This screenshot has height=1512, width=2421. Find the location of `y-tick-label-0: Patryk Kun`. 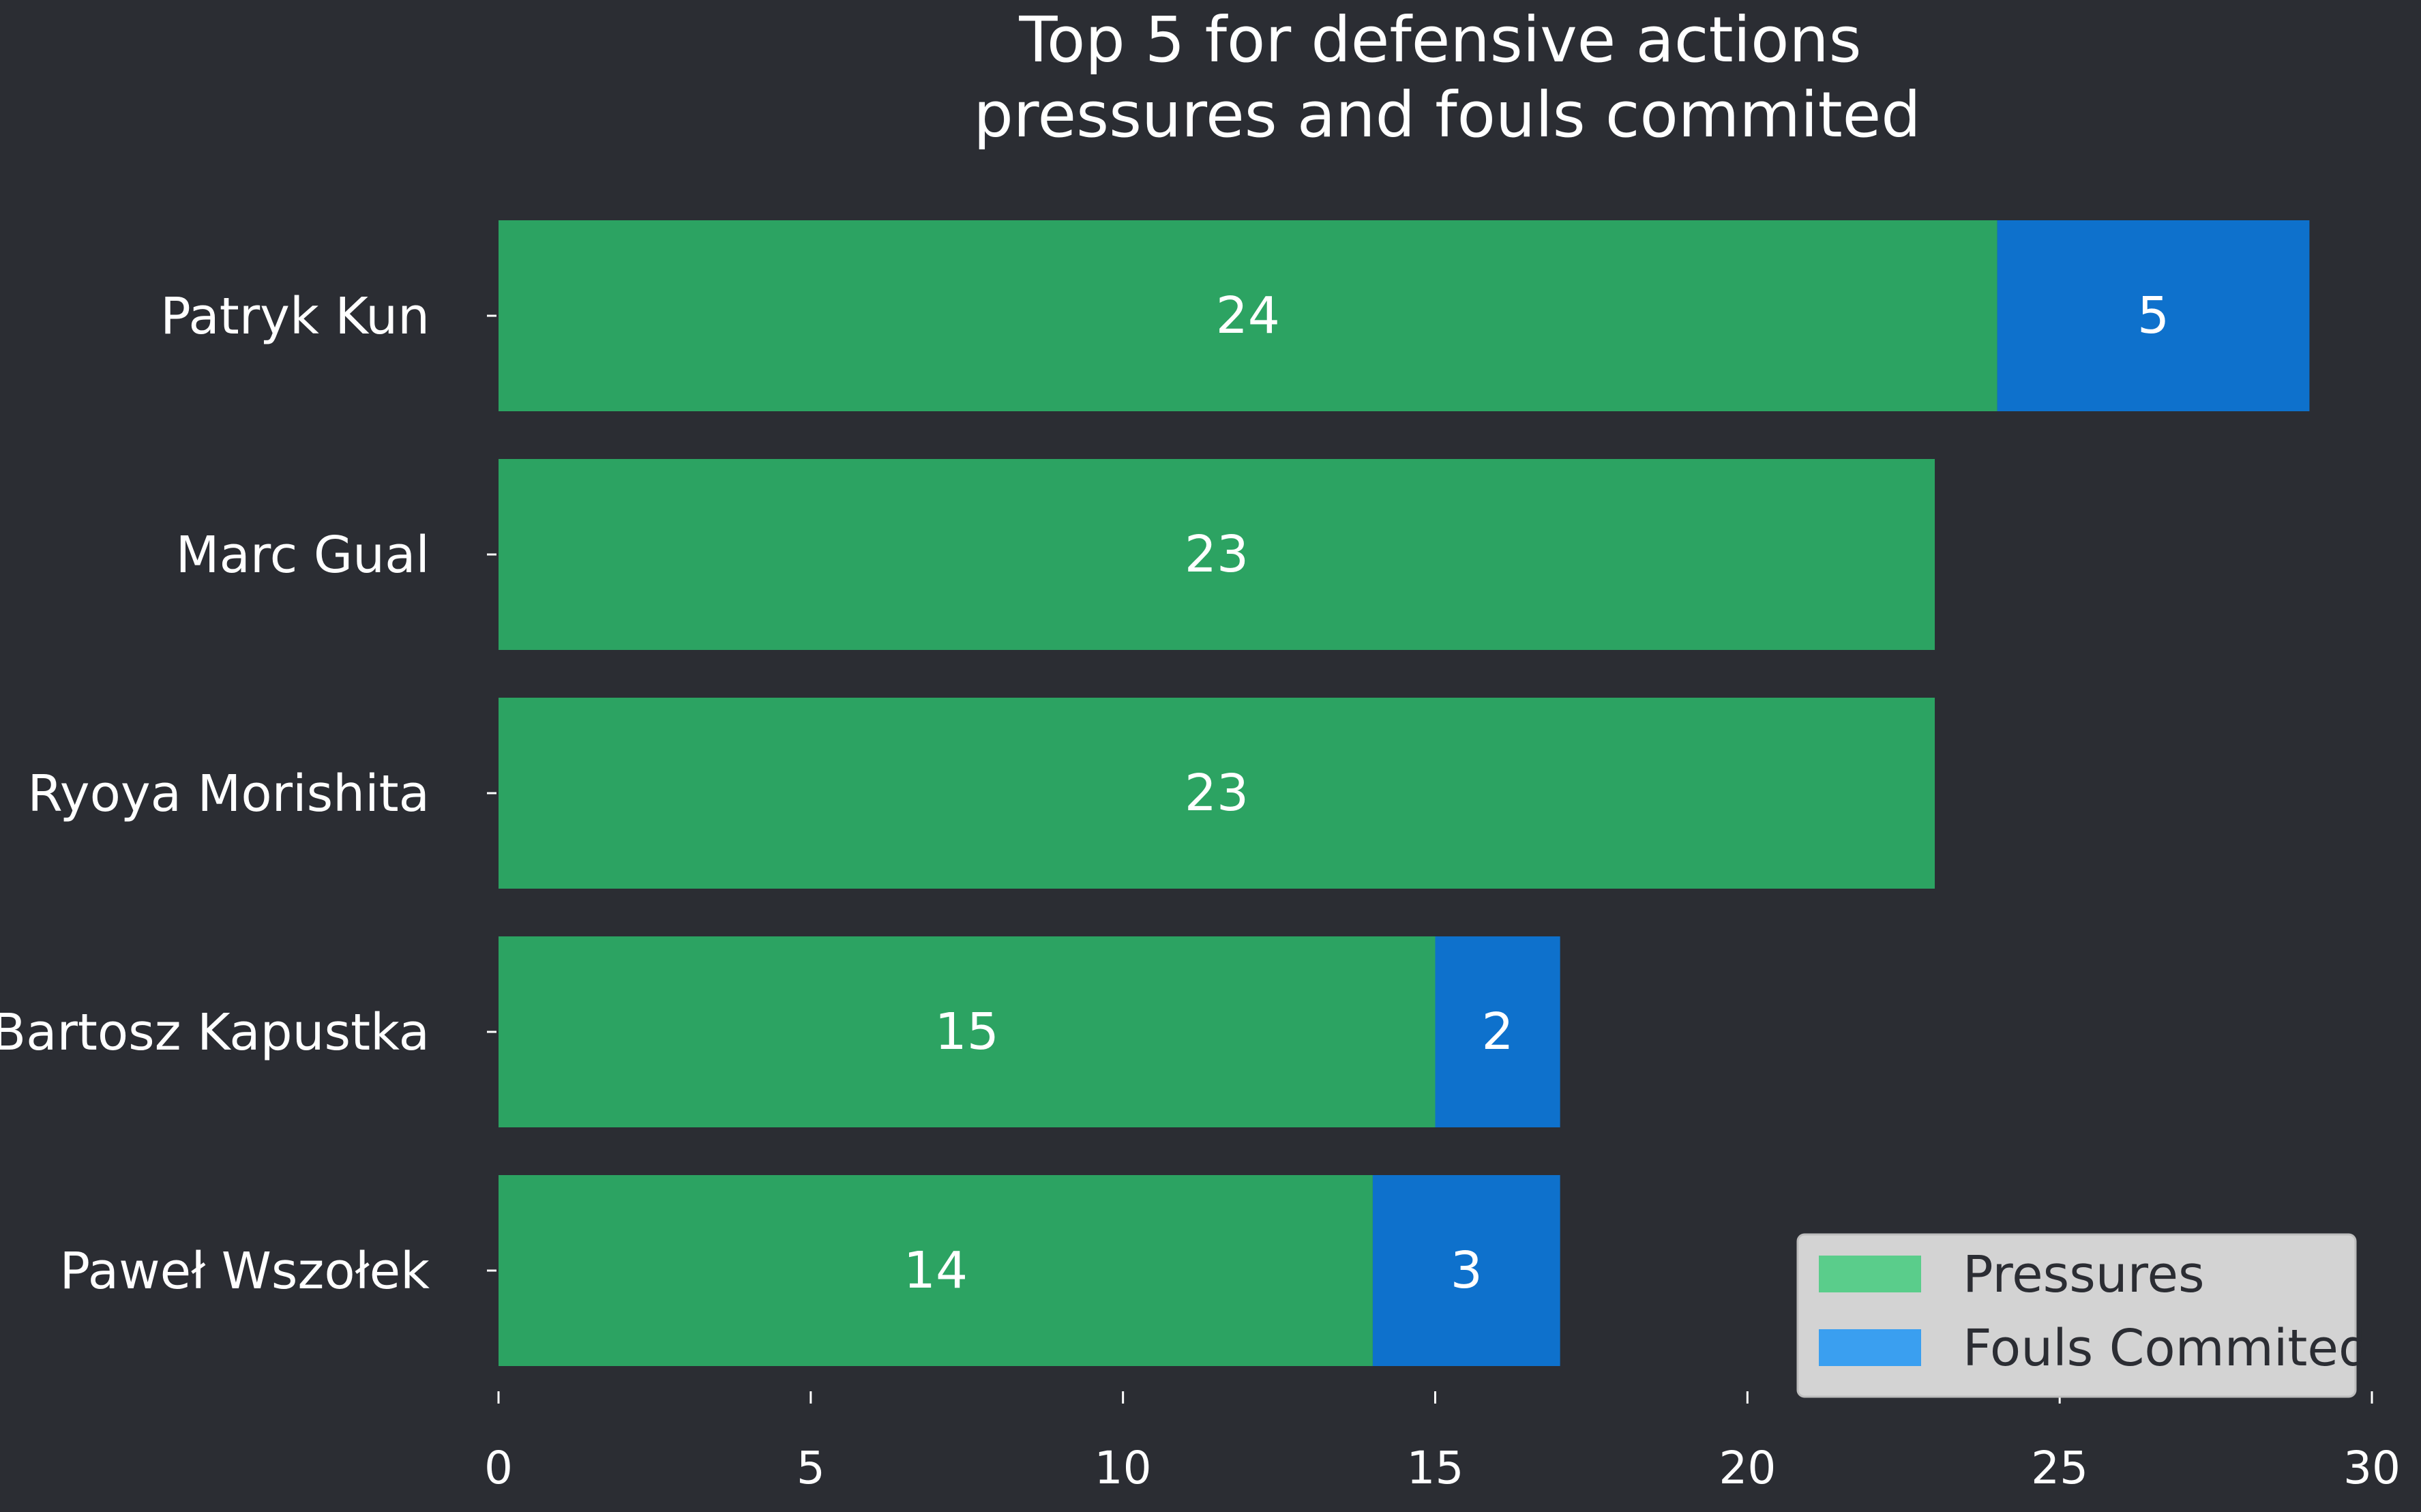

y-tick-label-0: Patryk Kun is located at coordinates (295, 316).